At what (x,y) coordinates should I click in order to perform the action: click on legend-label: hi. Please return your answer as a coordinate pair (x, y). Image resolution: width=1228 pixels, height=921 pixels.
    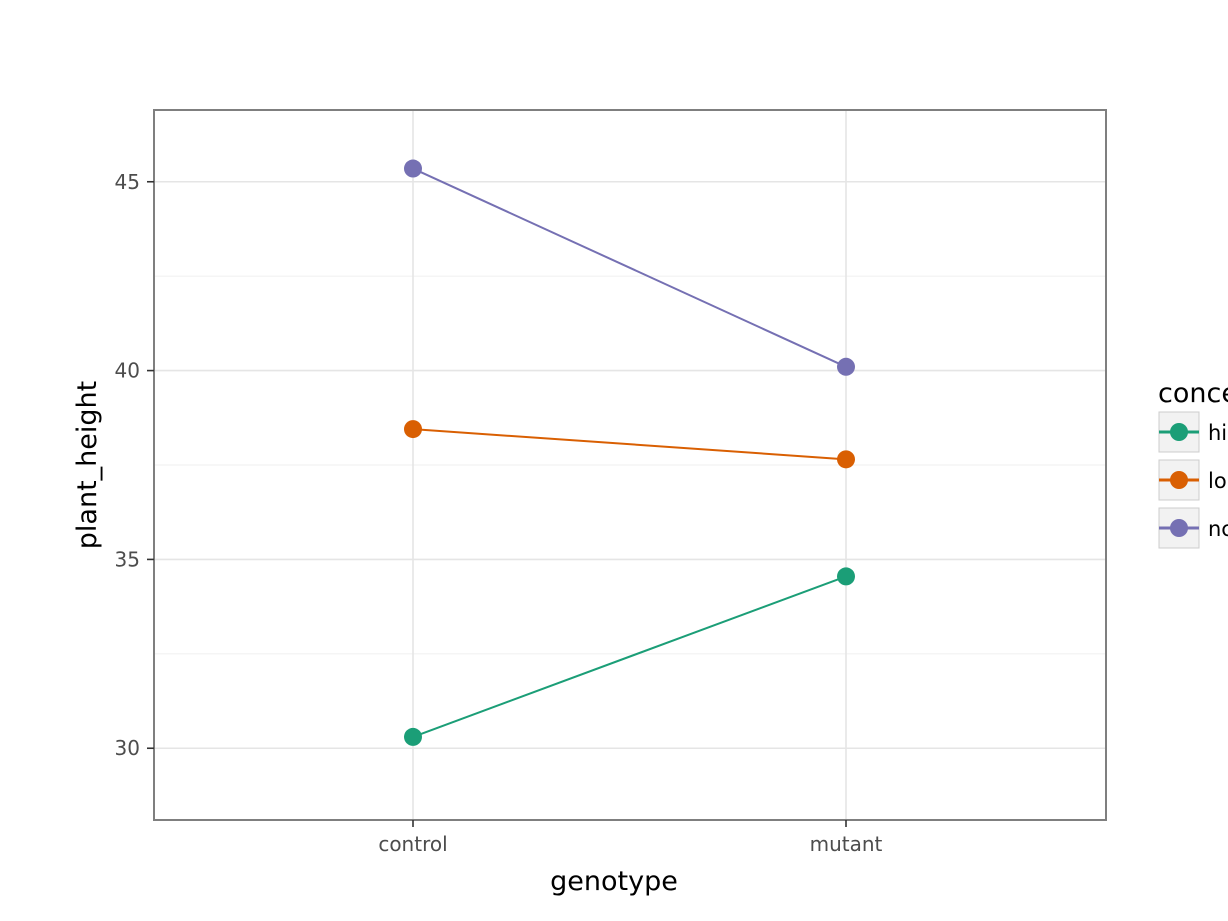
    Looking at the image, I should click on (1217, 433).